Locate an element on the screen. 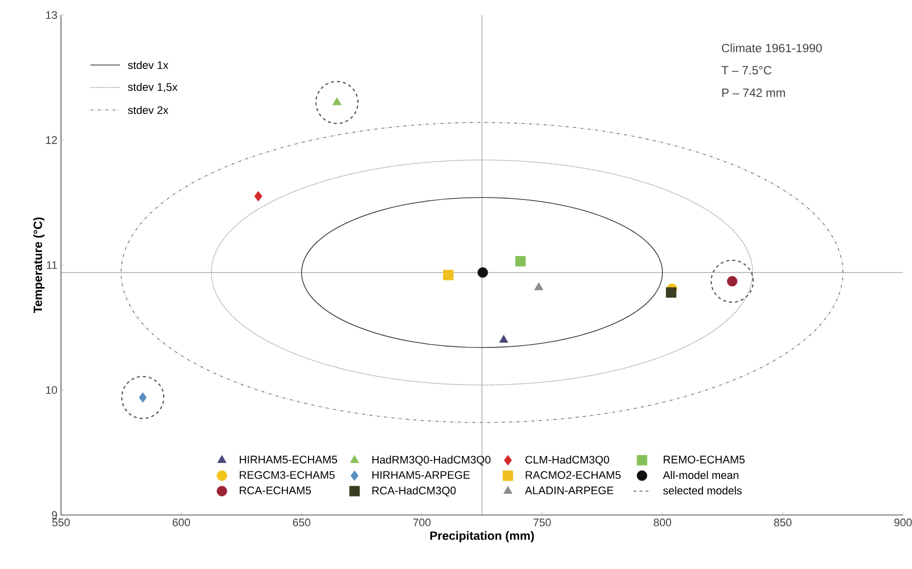 The image size is (912, 569). y-axis-title: Temperature (°C) is located at coordinates (38, 265).